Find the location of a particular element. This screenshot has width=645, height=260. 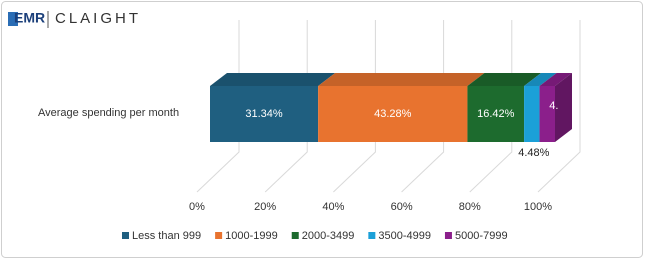

logo-icon is located at coordinates (13, 19).